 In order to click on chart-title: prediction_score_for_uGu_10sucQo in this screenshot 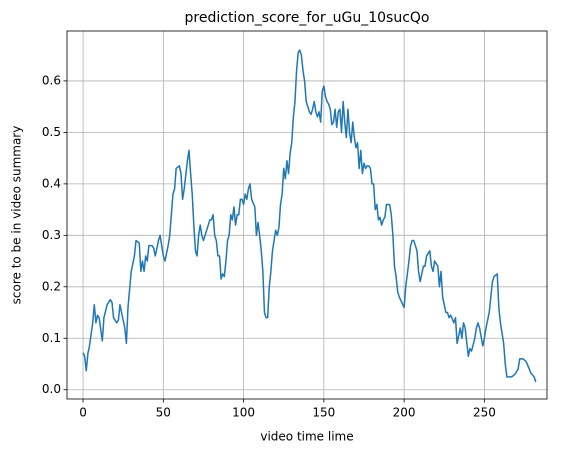, I will do `click(307, 18)`.